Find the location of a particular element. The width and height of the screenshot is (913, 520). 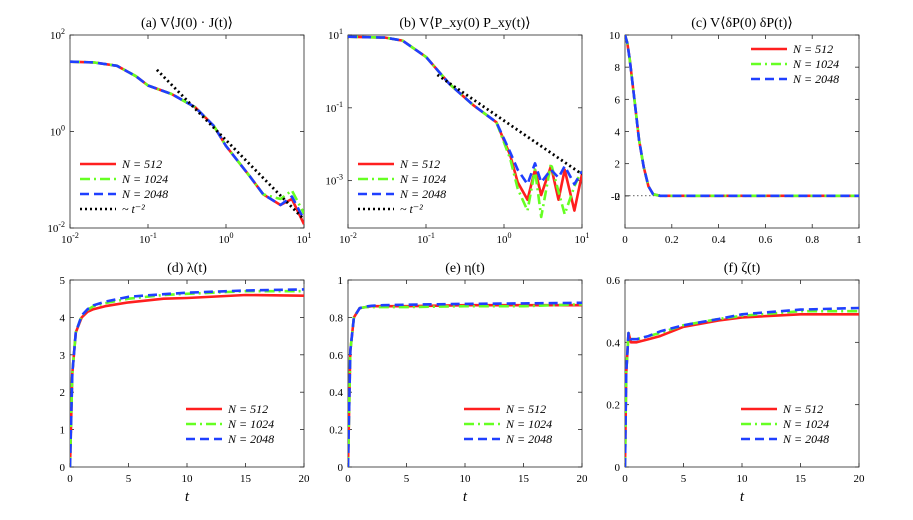

y-tick-exponent: -2 is located at coordinates (61, 224).